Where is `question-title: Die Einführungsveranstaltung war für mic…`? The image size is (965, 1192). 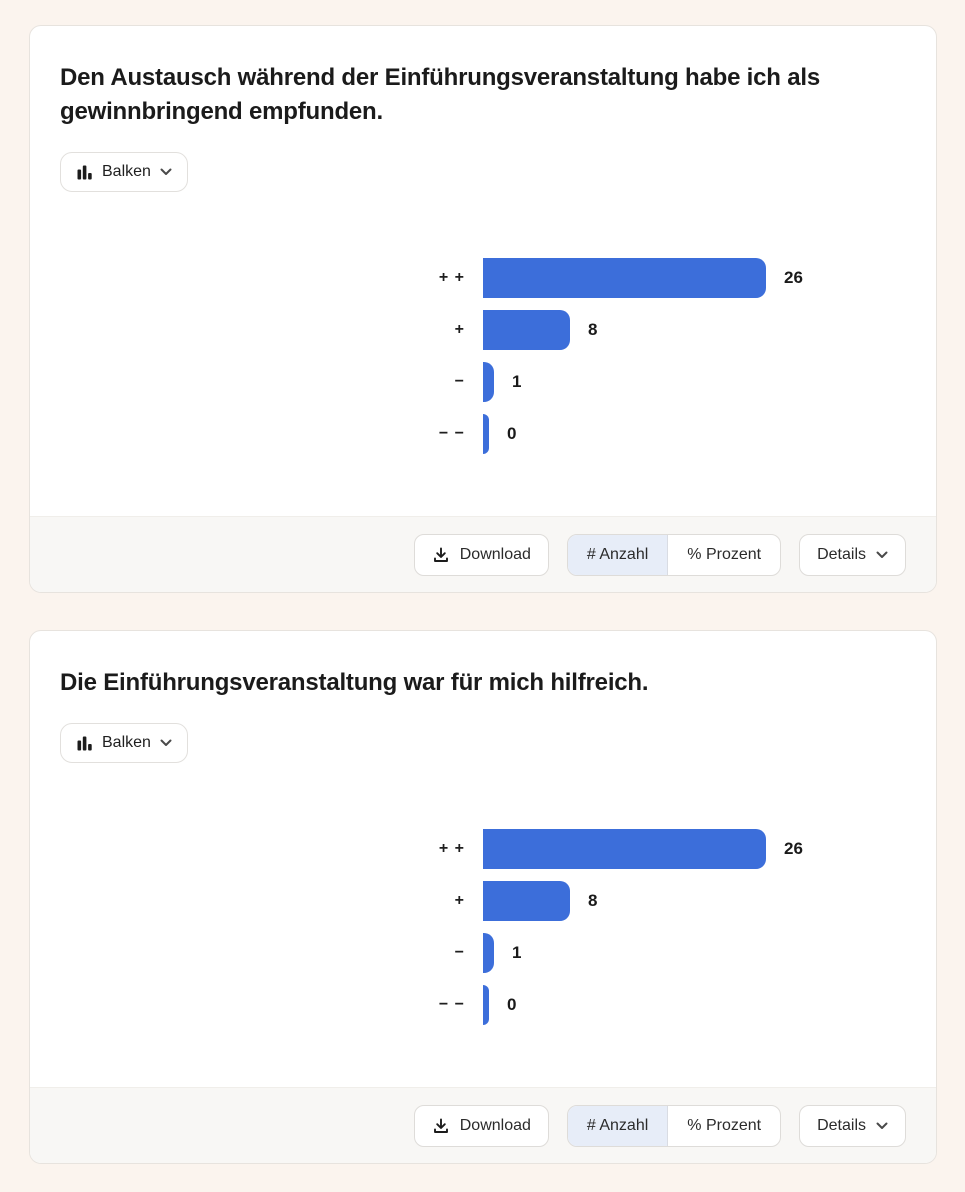 question-title: Die Einführungsveranstaltung war für mic… is located at coordinates (354, 682).